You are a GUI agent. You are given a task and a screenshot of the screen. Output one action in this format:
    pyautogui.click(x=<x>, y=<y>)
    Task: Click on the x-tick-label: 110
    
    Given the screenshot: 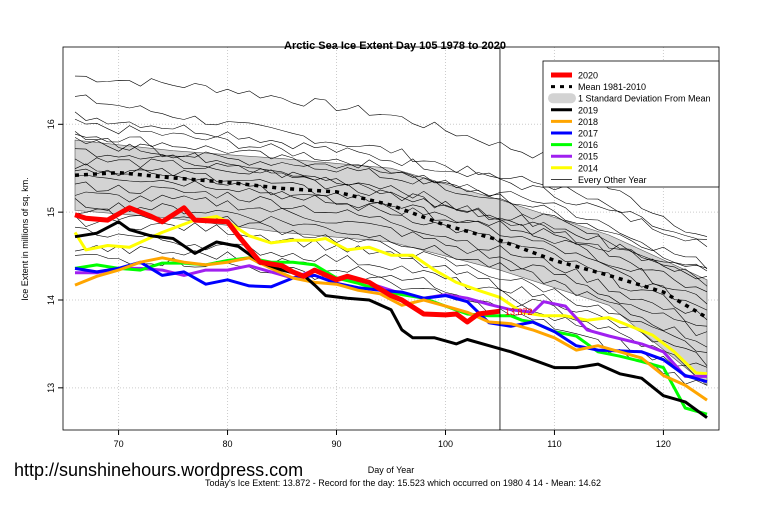 What is the action you would take?
    pyautogui.click(x=554, y=444)
    